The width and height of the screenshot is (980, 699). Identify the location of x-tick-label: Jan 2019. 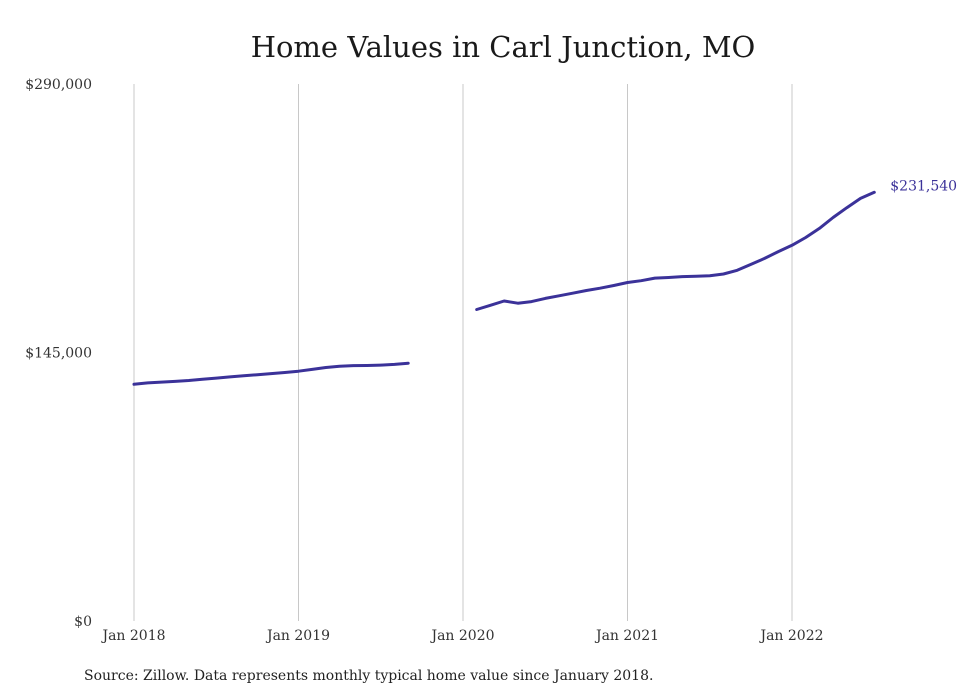
(297, 636).